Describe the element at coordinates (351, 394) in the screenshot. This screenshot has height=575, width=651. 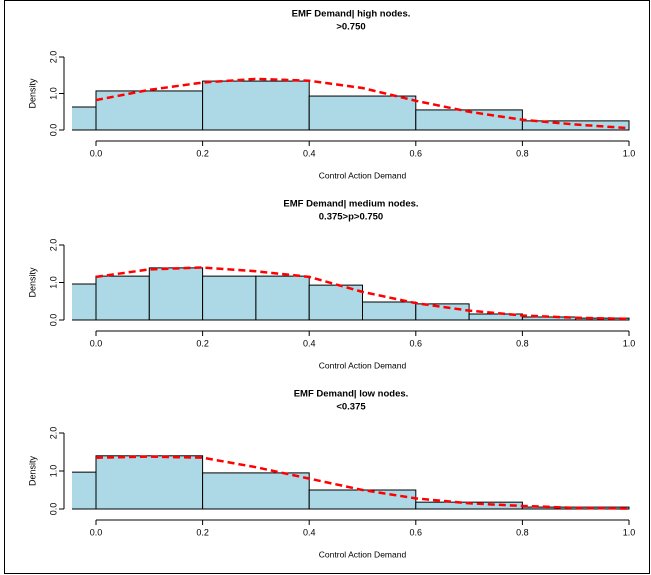
I see `chart-title: EMF Demand| low nodes.` at that location.